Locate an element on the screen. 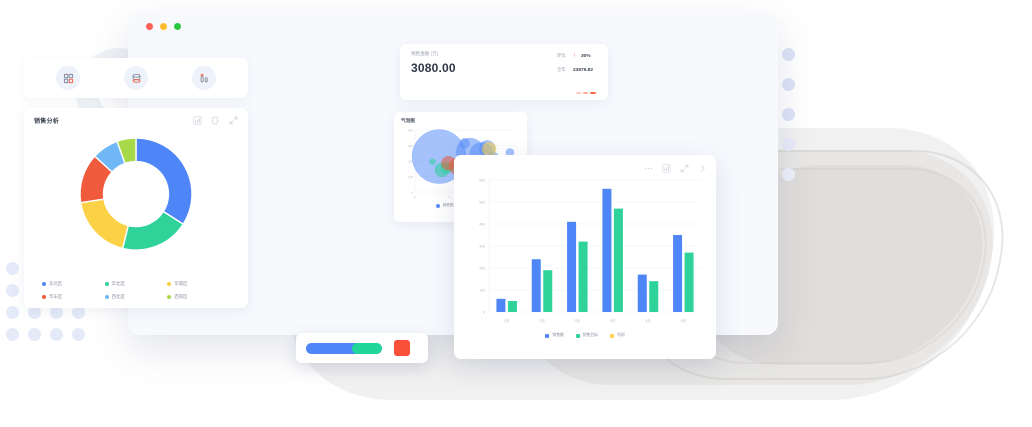 Image resolution: width=1032 pixels, height=427 pixels. toolbar-card is located at coordinates (136, 78).